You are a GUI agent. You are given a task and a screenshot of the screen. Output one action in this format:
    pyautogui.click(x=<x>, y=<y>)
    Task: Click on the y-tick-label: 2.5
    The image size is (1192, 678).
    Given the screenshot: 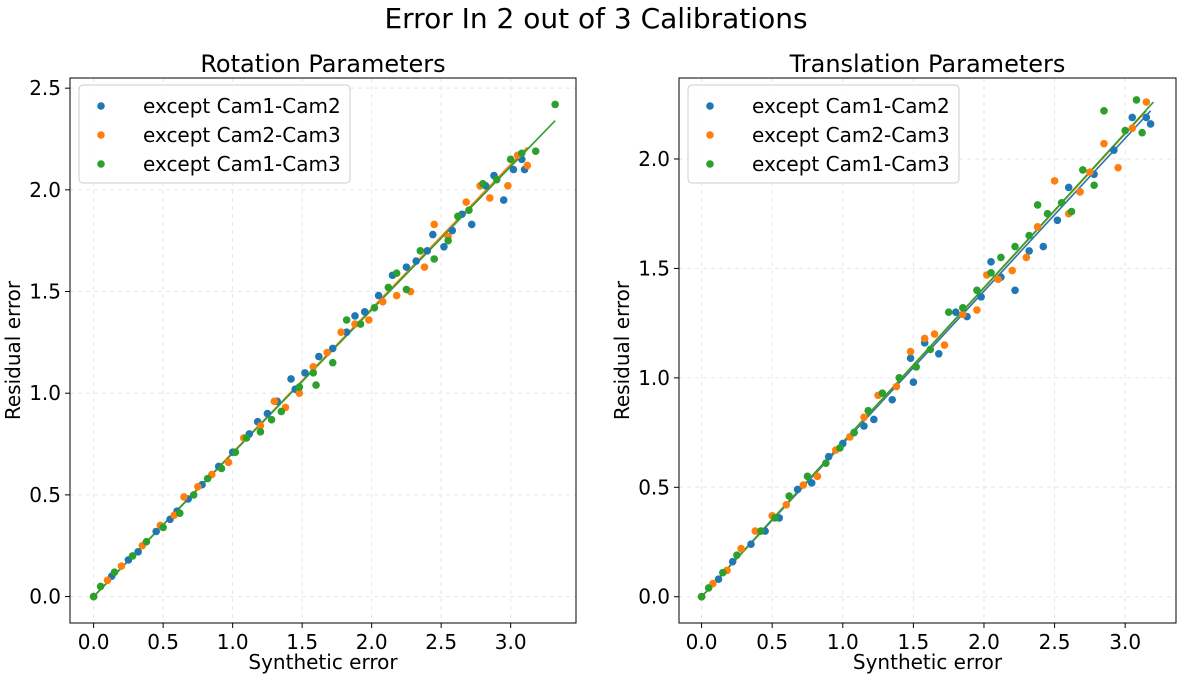 What is the action you would take?
    pyautogui.click(x=45, y=88)
    